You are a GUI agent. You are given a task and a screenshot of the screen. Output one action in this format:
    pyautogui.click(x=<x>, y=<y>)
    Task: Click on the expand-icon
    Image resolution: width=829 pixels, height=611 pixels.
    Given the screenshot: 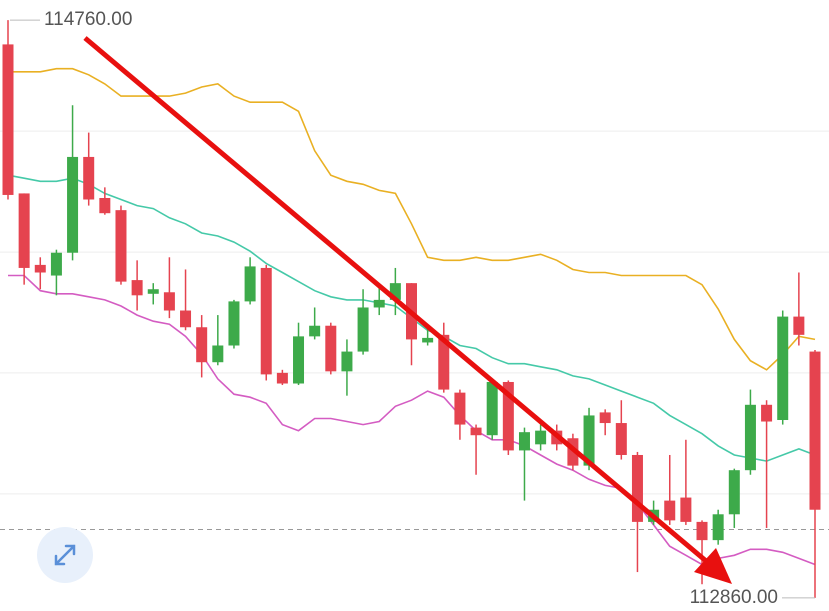 What is the action you would take?
    pyautogui.click(x=65, y=555)
    